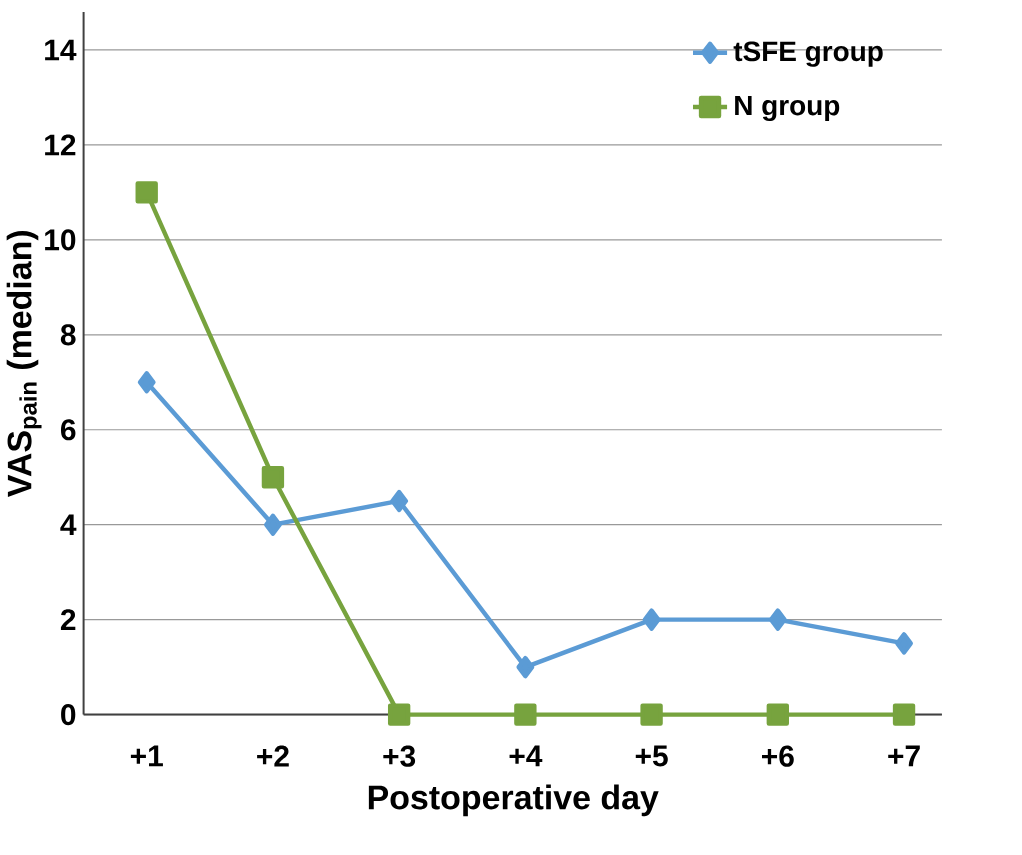 This screenshot has width=1022, height=855. Describe the element at coordinates (778, 756) in the screenshot. I see `x-tick-label: +6` at that location.